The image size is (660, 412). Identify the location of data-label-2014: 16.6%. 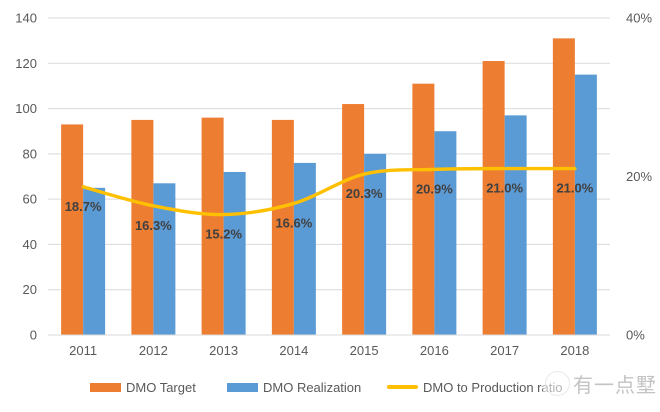
(293, 222).